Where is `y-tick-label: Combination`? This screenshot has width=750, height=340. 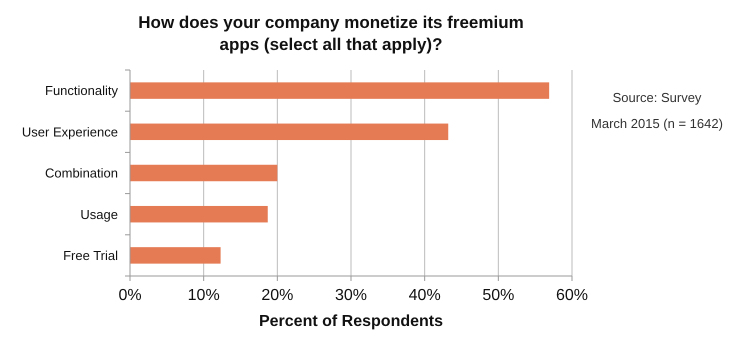
y-tick-label: Combination is located at coordinates (81, 173).